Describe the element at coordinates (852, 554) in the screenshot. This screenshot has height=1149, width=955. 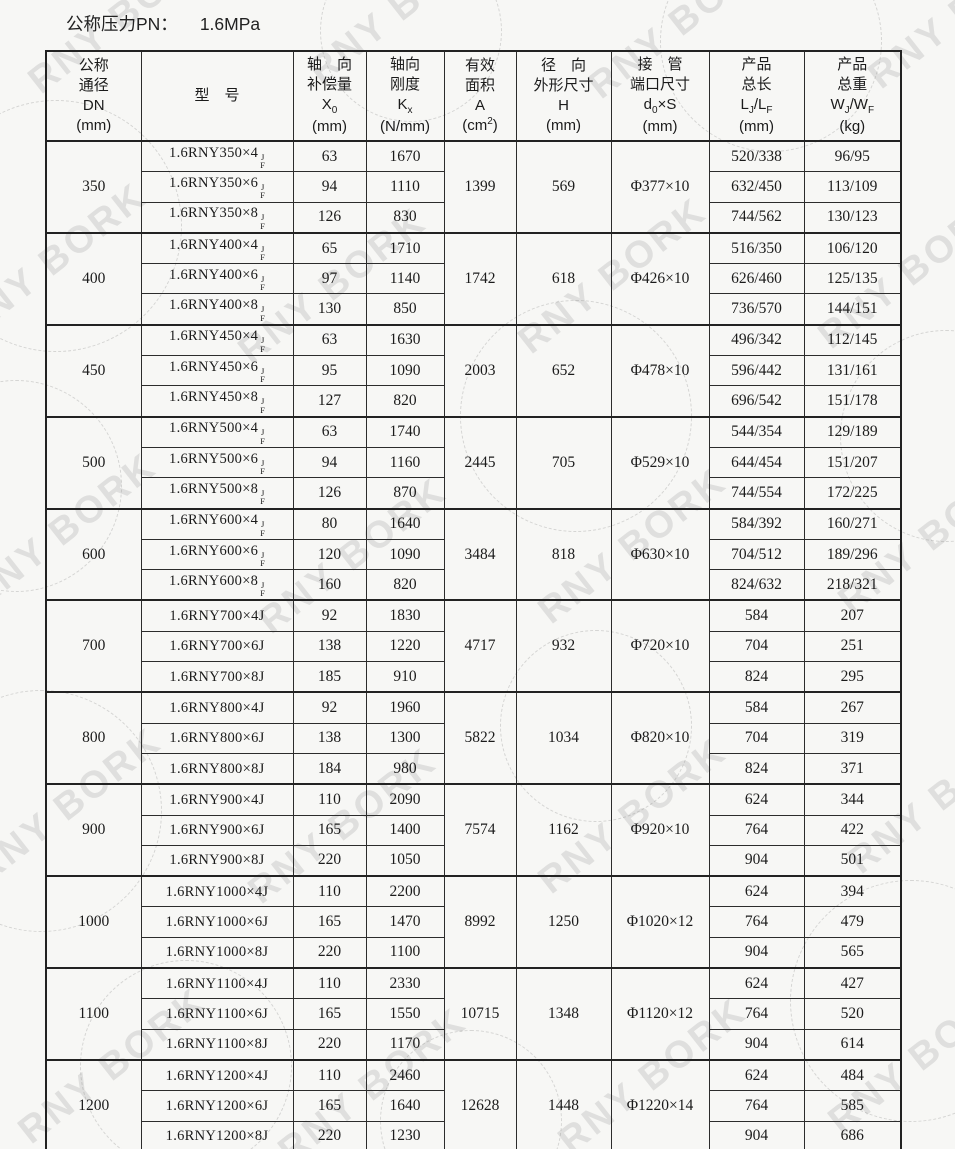
I see `weight-cell: 189/296` at that location.